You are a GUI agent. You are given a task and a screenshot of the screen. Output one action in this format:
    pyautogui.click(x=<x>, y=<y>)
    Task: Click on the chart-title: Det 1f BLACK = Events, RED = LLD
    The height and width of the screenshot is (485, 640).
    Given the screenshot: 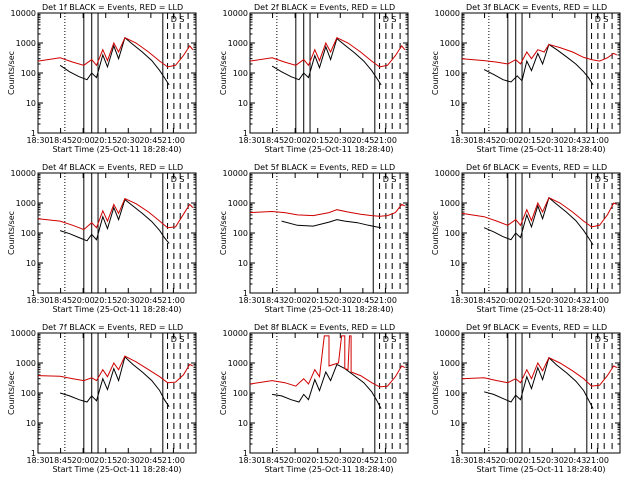 What is the action you would take?
    pyautogui.click(x=112, y=7)
    